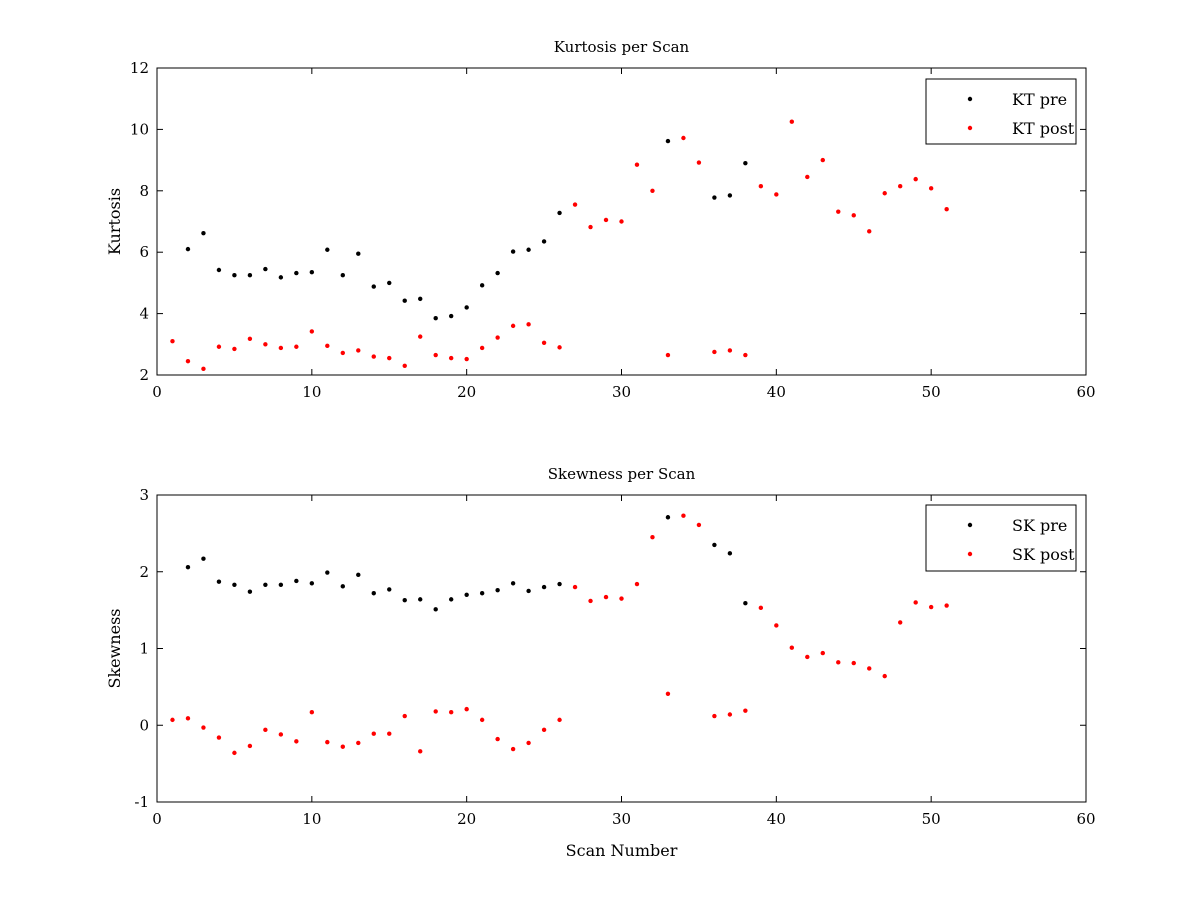  I want to click on y-tick-label: 12, so click(139, 68).